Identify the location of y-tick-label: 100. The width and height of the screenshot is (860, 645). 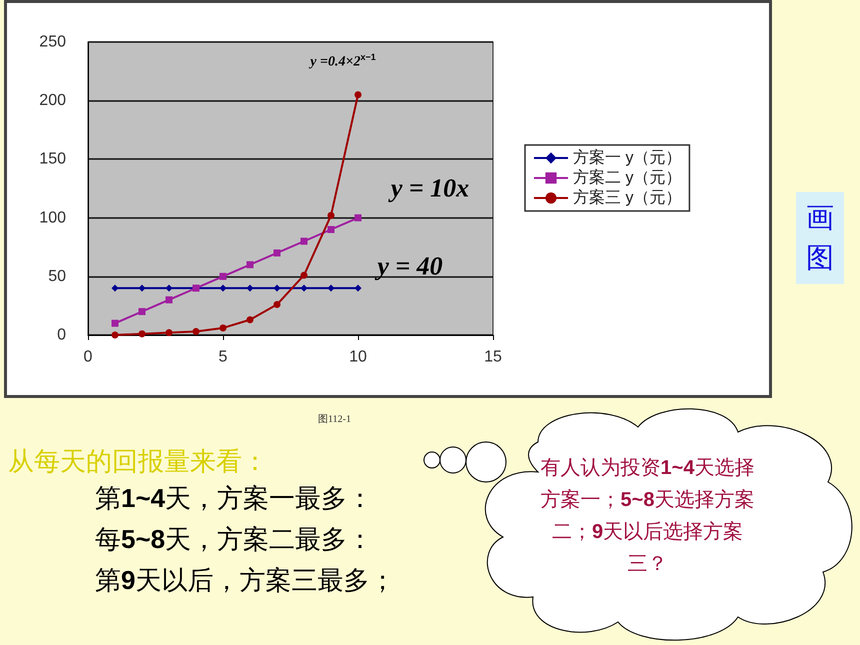
(52, 217).